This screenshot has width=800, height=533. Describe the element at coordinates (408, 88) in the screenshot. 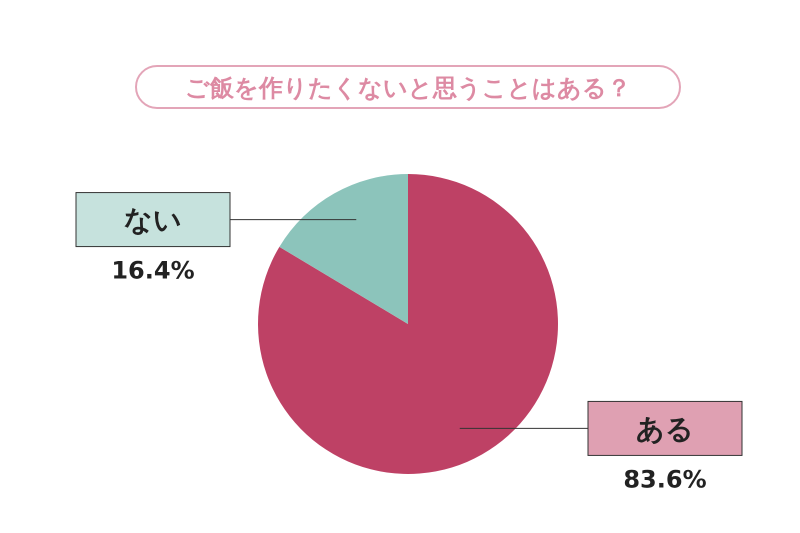

I see `chart-title: ご飯を作りたくないと思うことはある？` at that location.